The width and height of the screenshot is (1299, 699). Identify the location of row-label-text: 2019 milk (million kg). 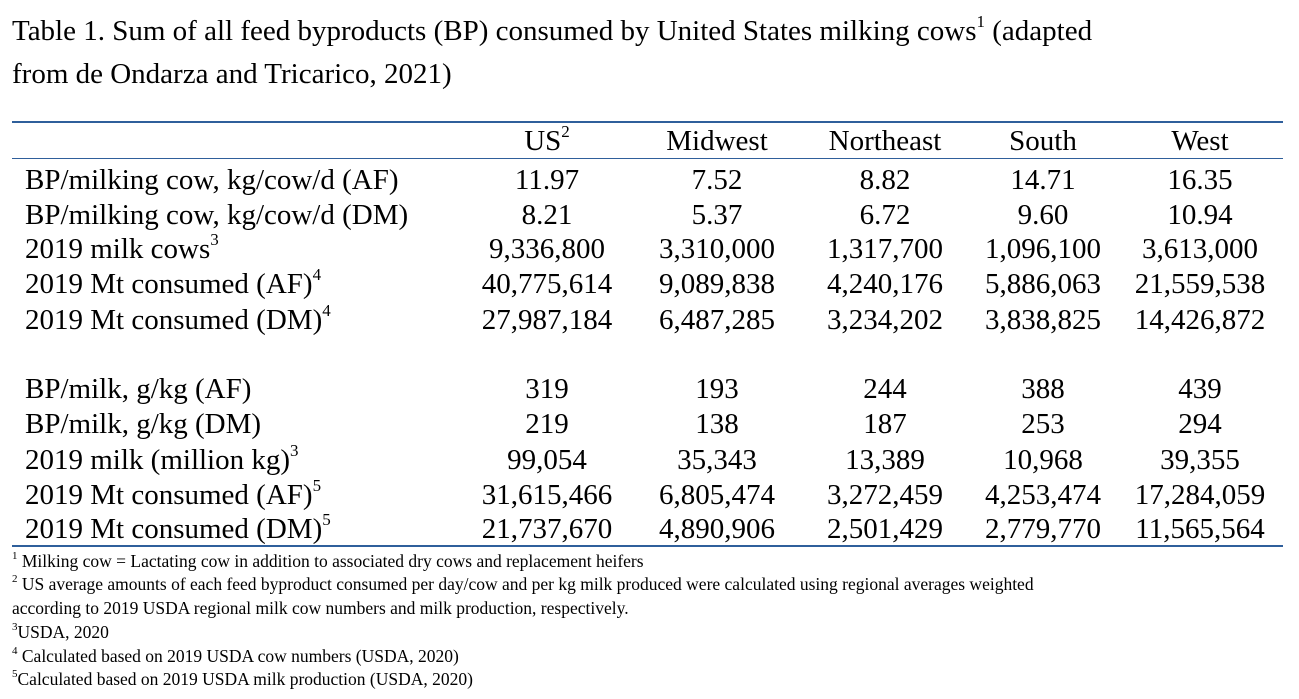
(158, 460).